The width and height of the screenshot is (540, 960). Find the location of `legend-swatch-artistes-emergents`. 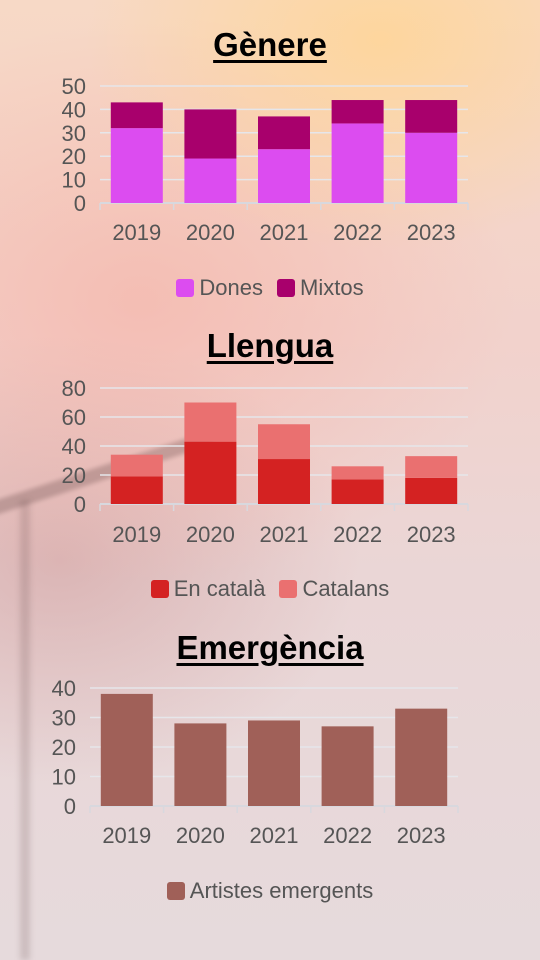

legend-swatch-artistes-emergents is located at coordinates (175, 891).